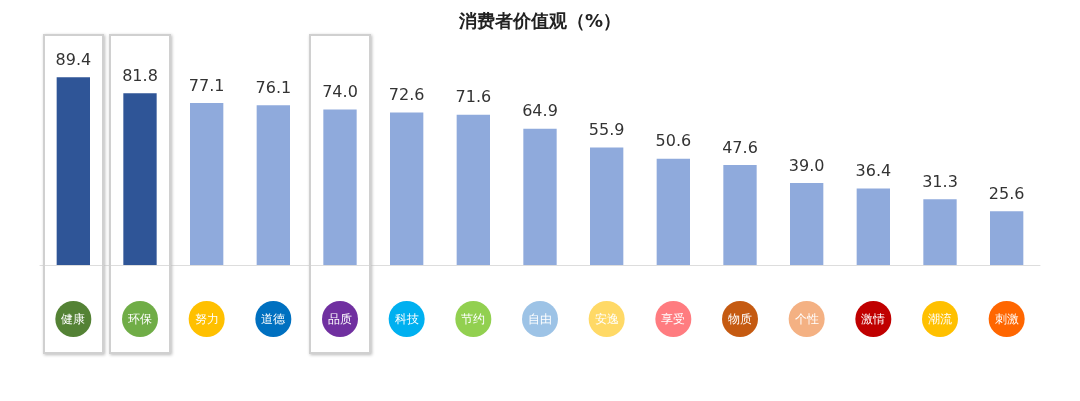 The width and height of the screenshot is (1080, 401). Describe the element at coordinates (940, 181) in the screenshot. I see `data-label: 31.3` at that location.